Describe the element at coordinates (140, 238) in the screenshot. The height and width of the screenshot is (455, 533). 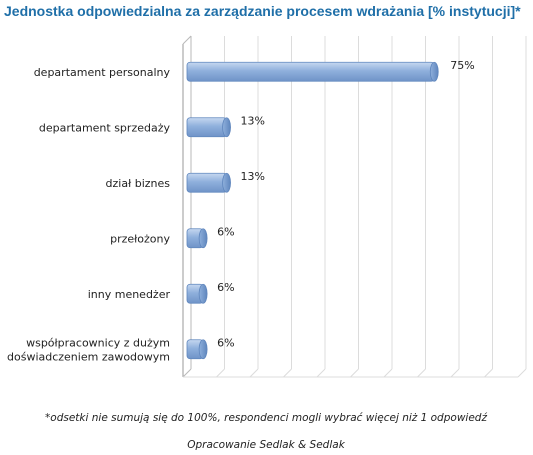
I see `category-label: przełożony` at that location.